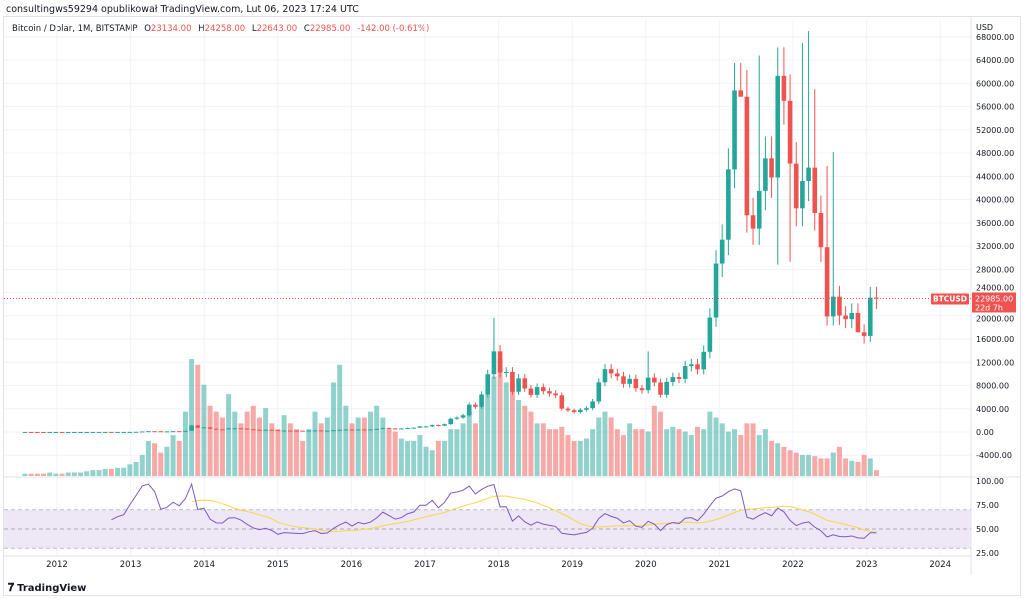  I want to click on symbol-name: Bitcoin / Dolar, 1M, BITSTAMP, so click(75, 29).